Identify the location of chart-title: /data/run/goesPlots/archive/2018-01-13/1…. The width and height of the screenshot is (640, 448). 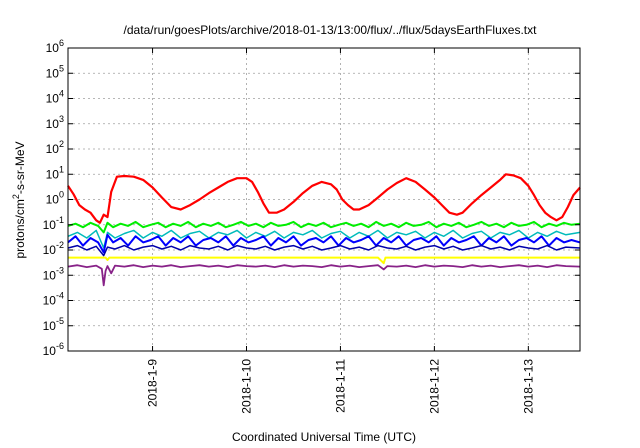
(331, 30).